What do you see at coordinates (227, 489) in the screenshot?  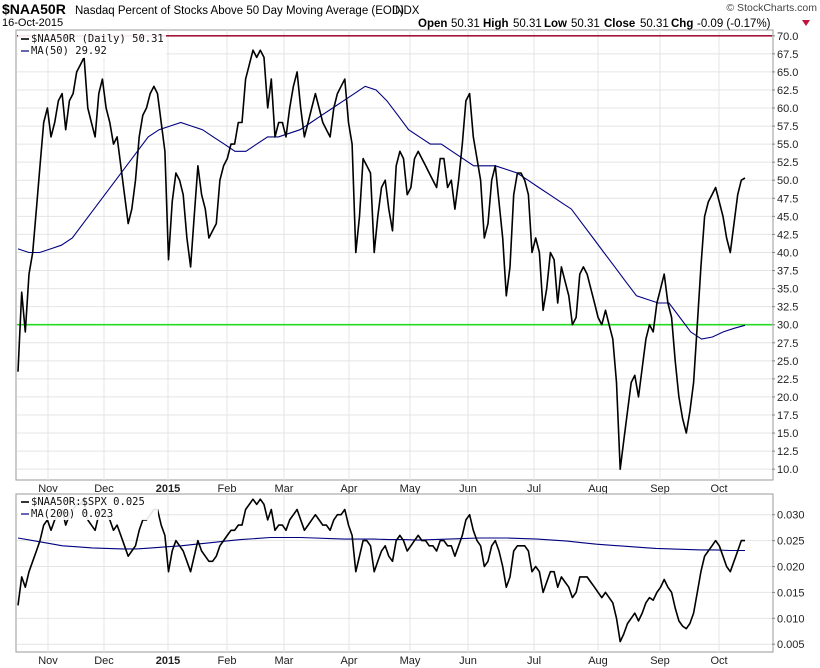 I see `main-x-tick-label: Feb` at bounding box center [227, 489].